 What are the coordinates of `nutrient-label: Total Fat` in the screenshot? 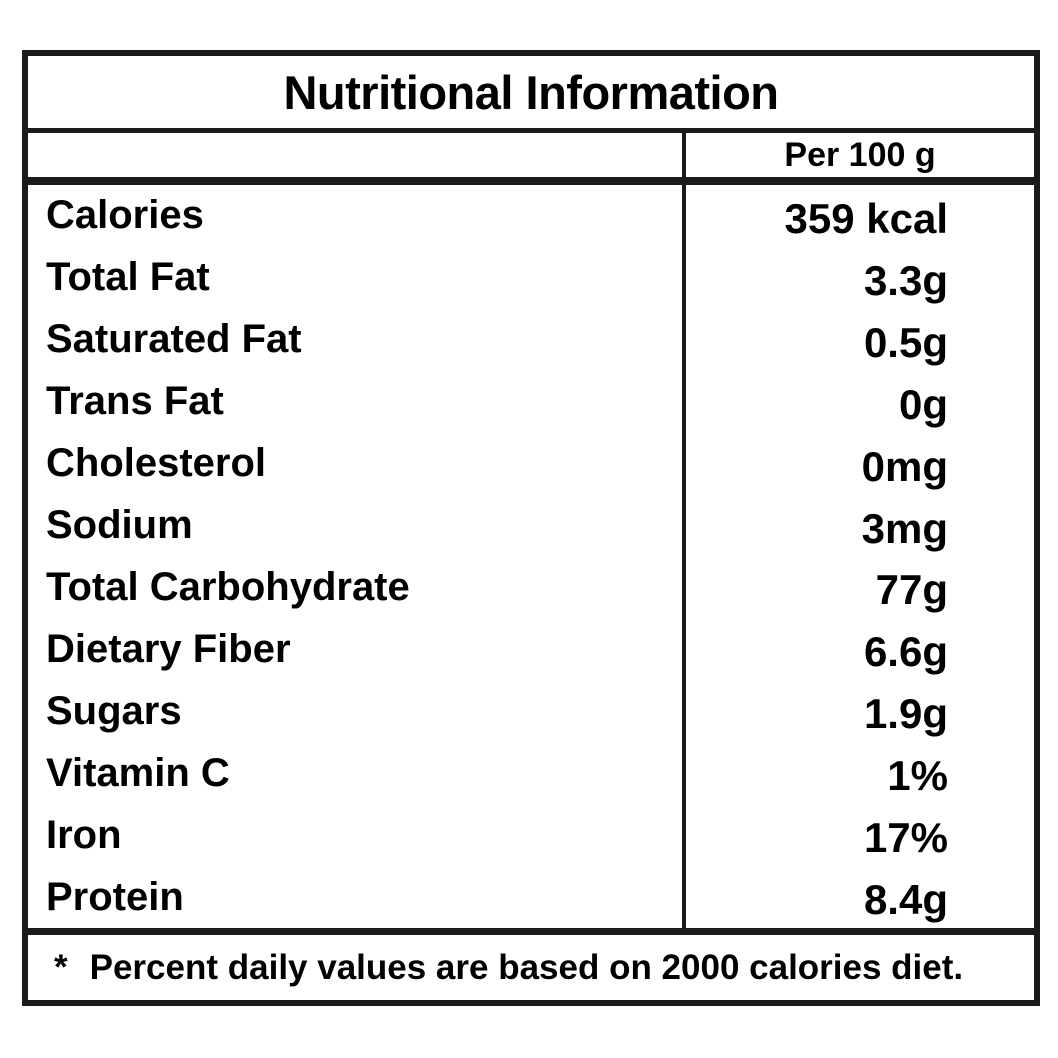 It's located at (357, 277).